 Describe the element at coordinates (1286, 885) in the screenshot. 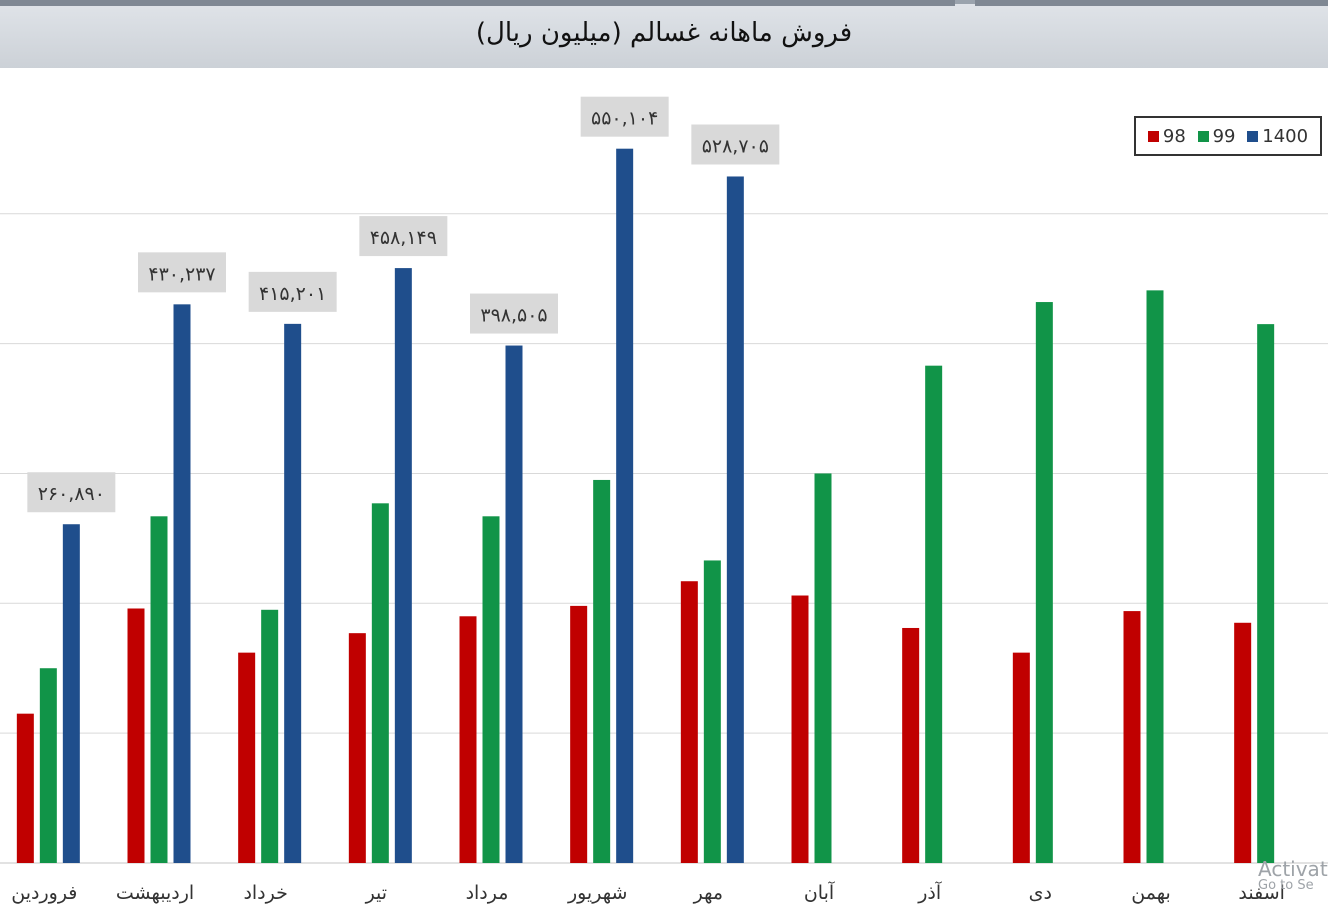

I see `watermark-line-2: Go to Se` at that location.